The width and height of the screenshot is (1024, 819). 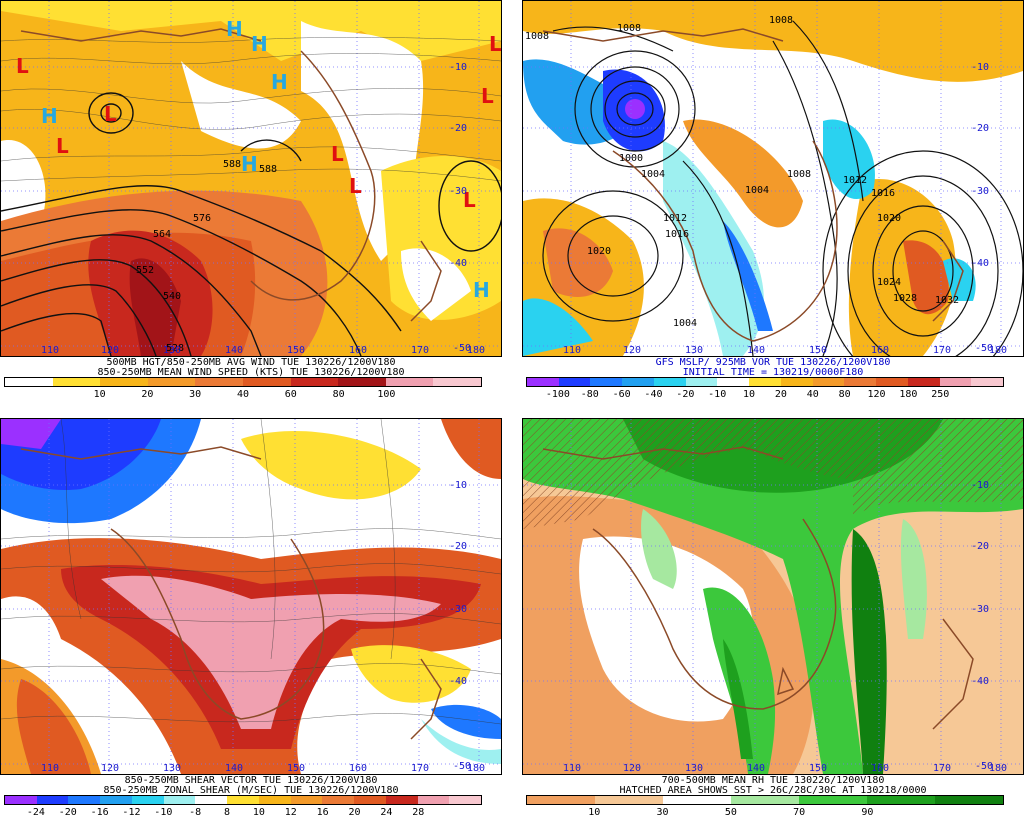 What do you see at coordinates (855, 180) in the screenshot?
I see `isobar-label: 1012` at bounding box center [855, 180].